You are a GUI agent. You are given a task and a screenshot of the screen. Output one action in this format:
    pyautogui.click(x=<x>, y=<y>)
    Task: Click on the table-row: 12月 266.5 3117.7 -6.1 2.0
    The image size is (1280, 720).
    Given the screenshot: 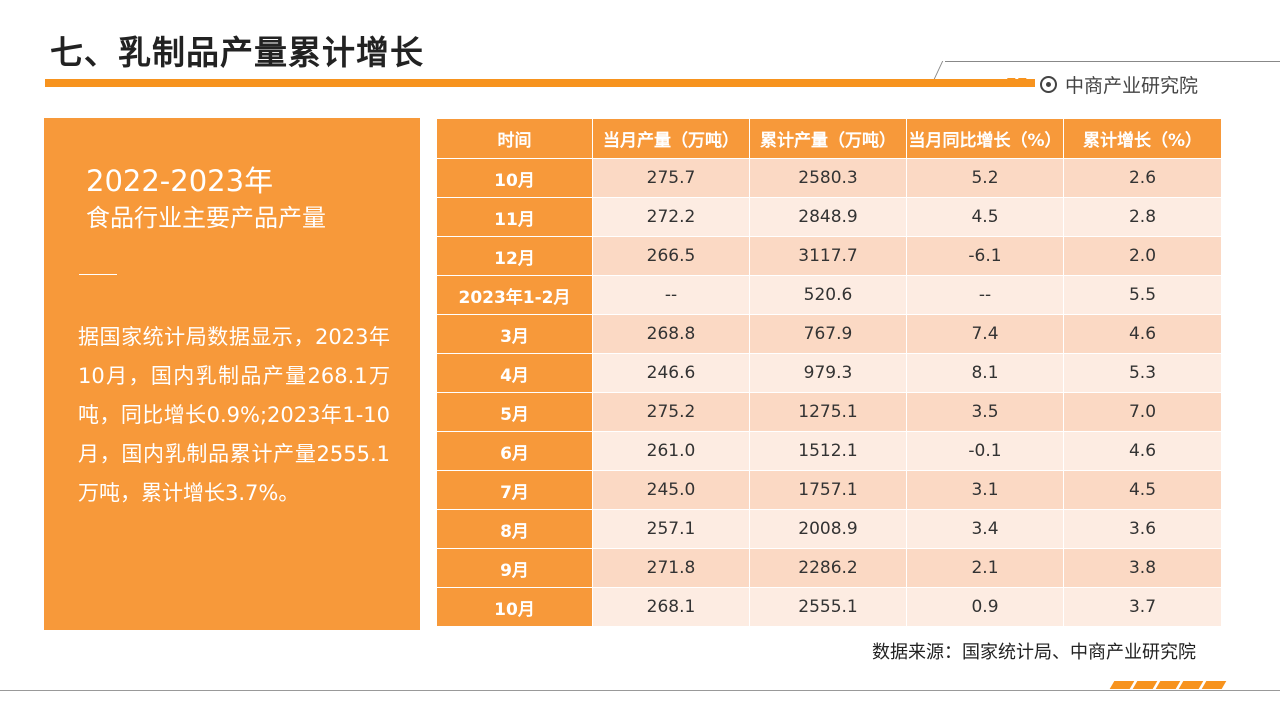 What is the action you would take?
    pyautogui.click(x=829, y=256)
    